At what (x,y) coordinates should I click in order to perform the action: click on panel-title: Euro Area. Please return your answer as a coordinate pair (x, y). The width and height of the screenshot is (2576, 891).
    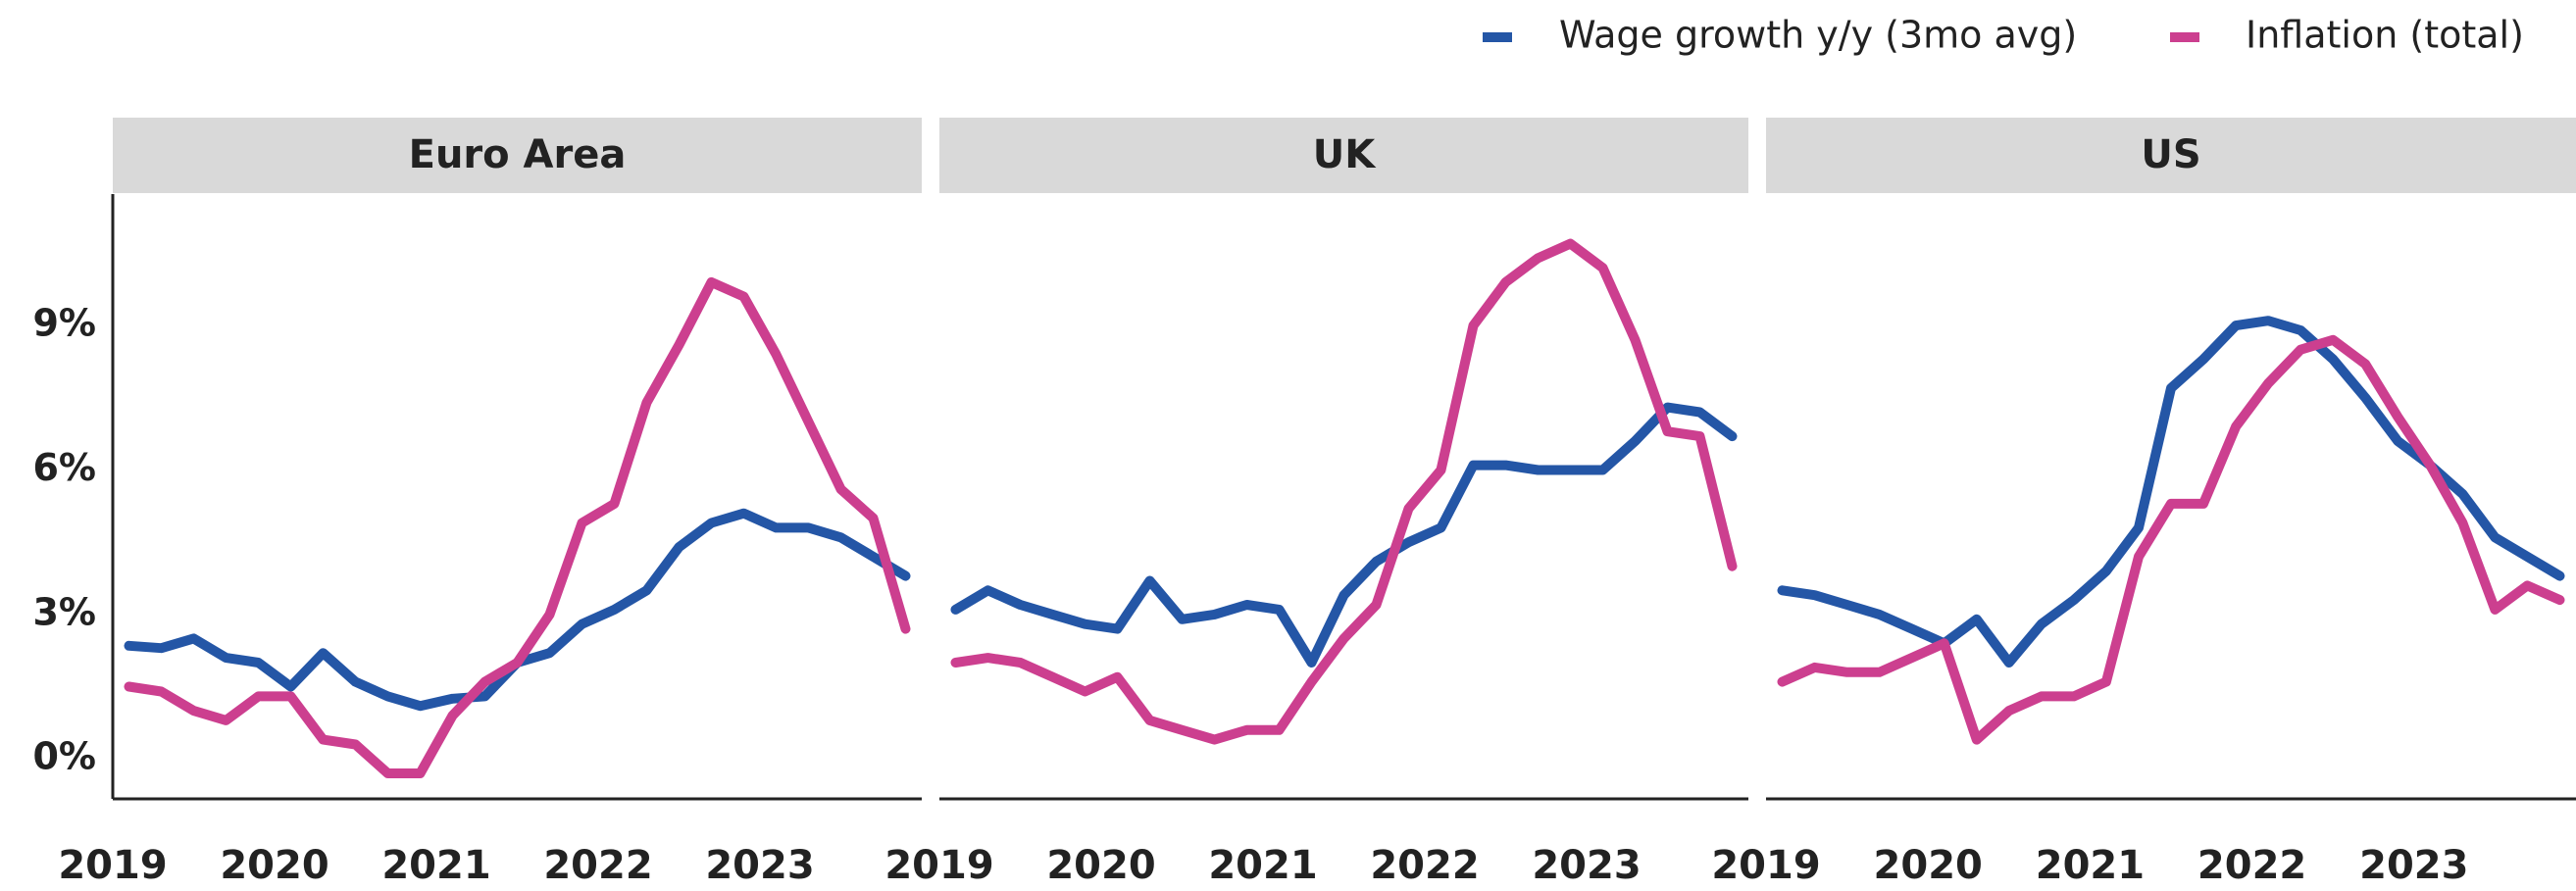
    Looking at the image, I should click on (518, 154).